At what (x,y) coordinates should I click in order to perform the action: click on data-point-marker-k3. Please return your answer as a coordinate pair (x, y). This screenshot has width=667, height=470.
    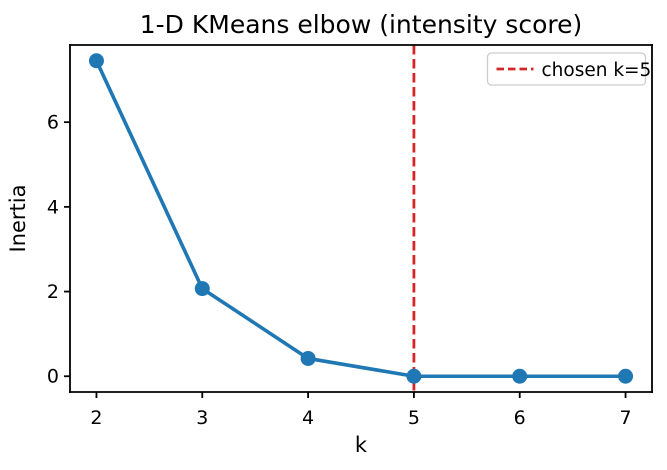
    Looking at the image, I should click on (202, 289).